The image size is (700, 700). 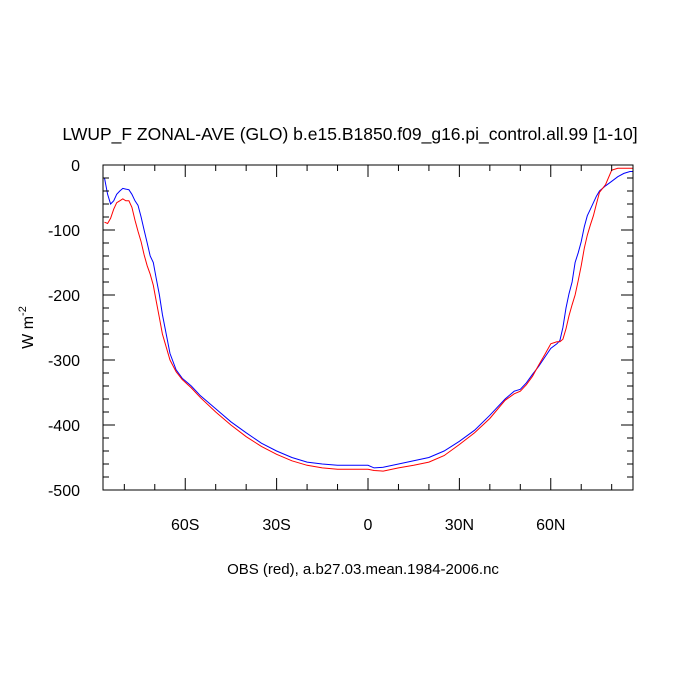 What do you see at coordinates (368, 525) in the screenshot?
I see `x-tick-label: 0` at bounding box center [368, 525].